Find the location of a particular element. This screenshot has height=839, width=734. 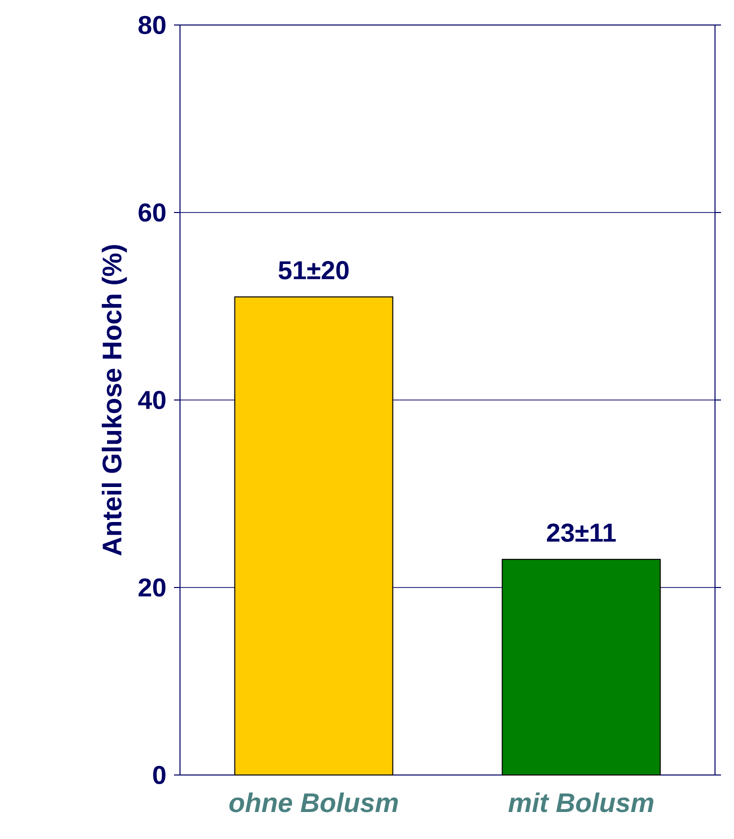

y-tick-label: 80 is located at coordinates (152, 25).